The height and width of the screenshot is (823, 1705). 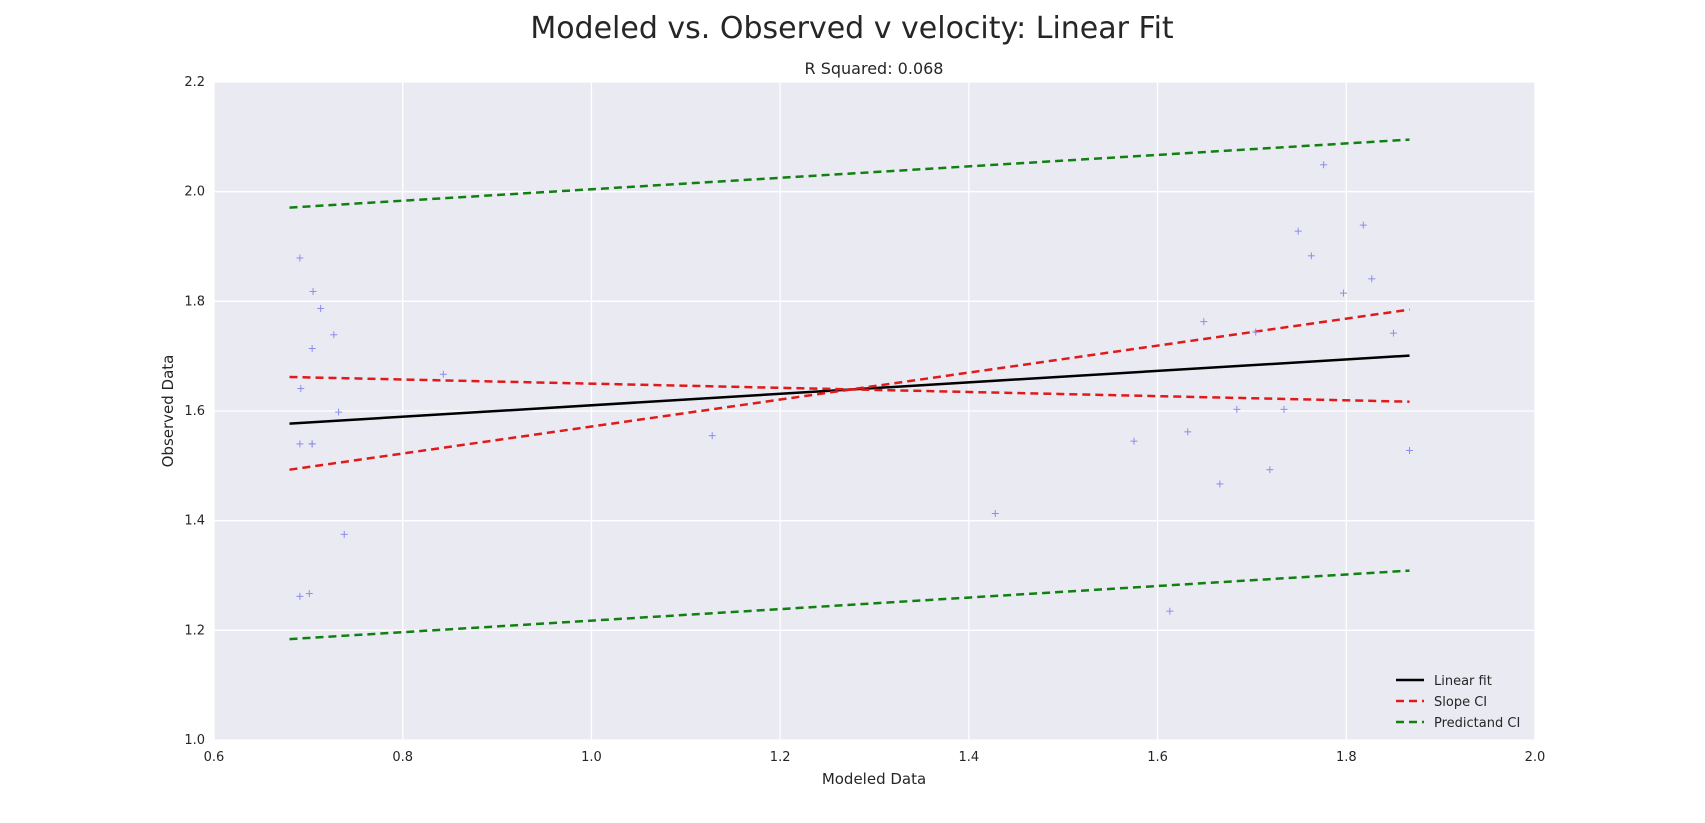 I want to click on x-tick-label: 2.0, so click(x=1535, y=757).